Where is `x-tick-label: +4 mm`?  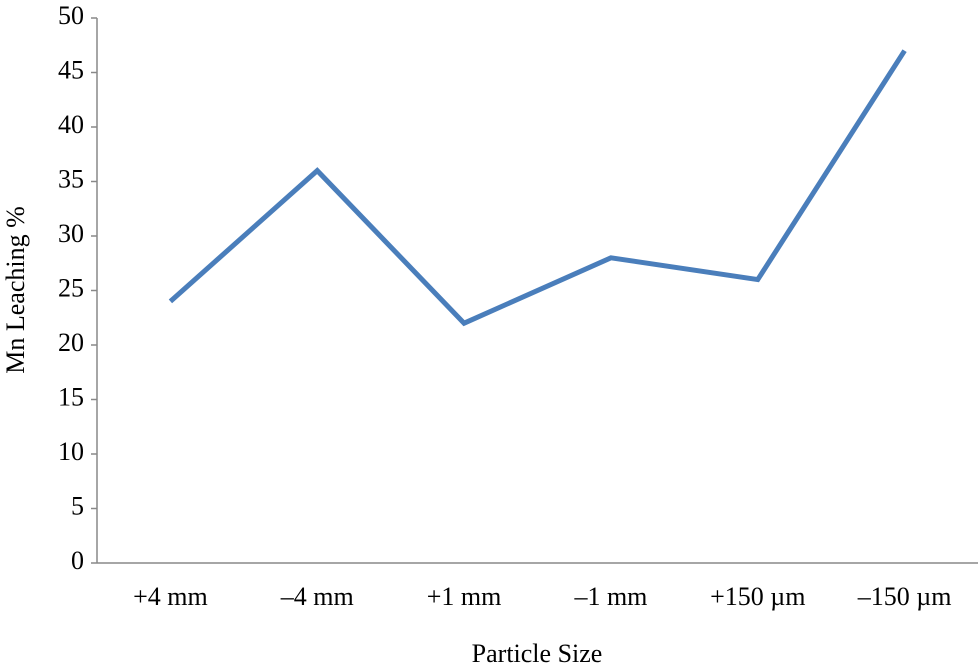
x-tick-label: +4 mm is located at coordinates (170, 596).